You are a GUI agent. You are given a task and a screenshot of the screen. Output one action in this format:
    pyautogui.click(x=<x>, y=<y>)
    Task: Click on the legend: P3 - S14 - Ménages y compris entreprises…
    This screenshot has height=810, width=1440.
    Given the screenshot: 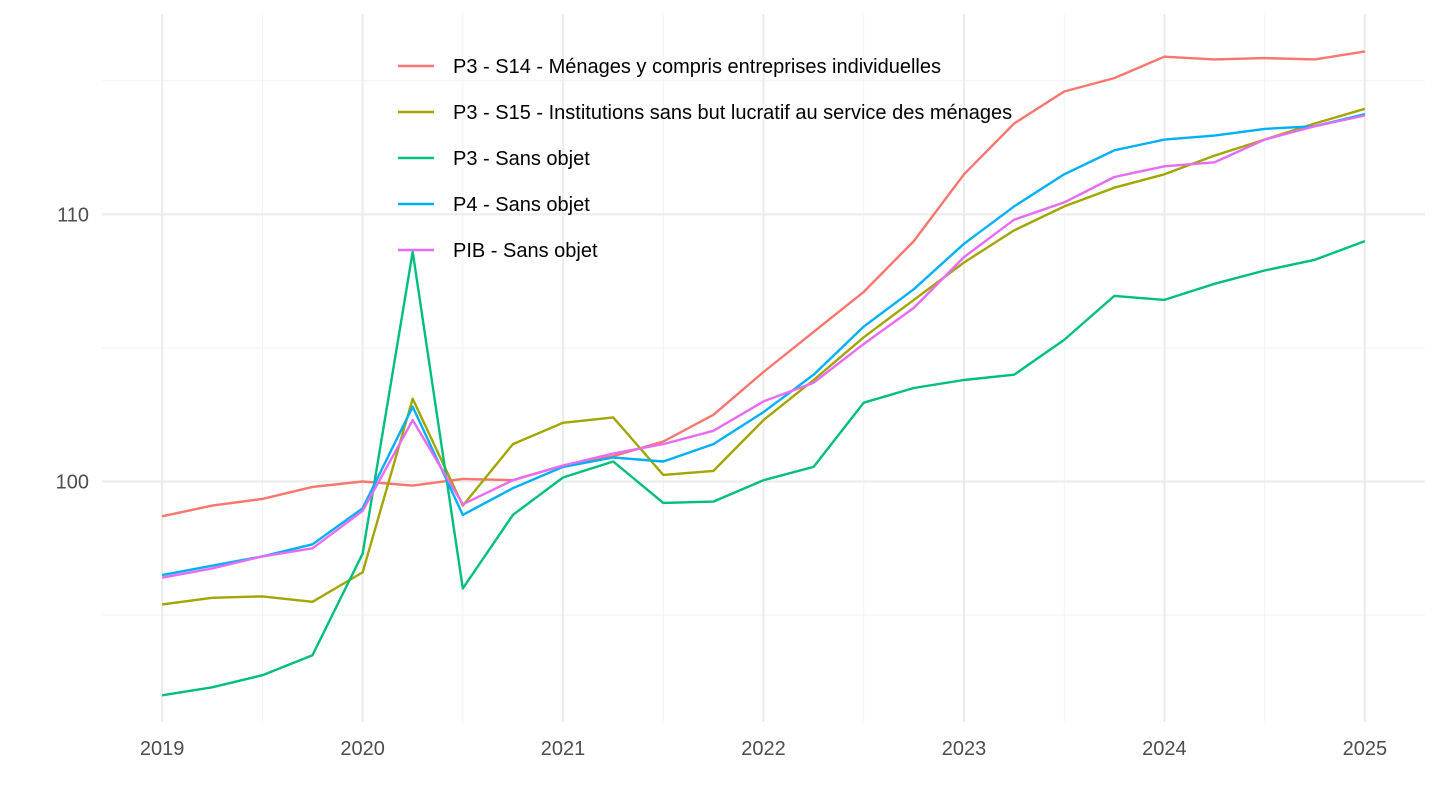 What is the action you would take?
    pyautogui.click(x=705, y=159)
    